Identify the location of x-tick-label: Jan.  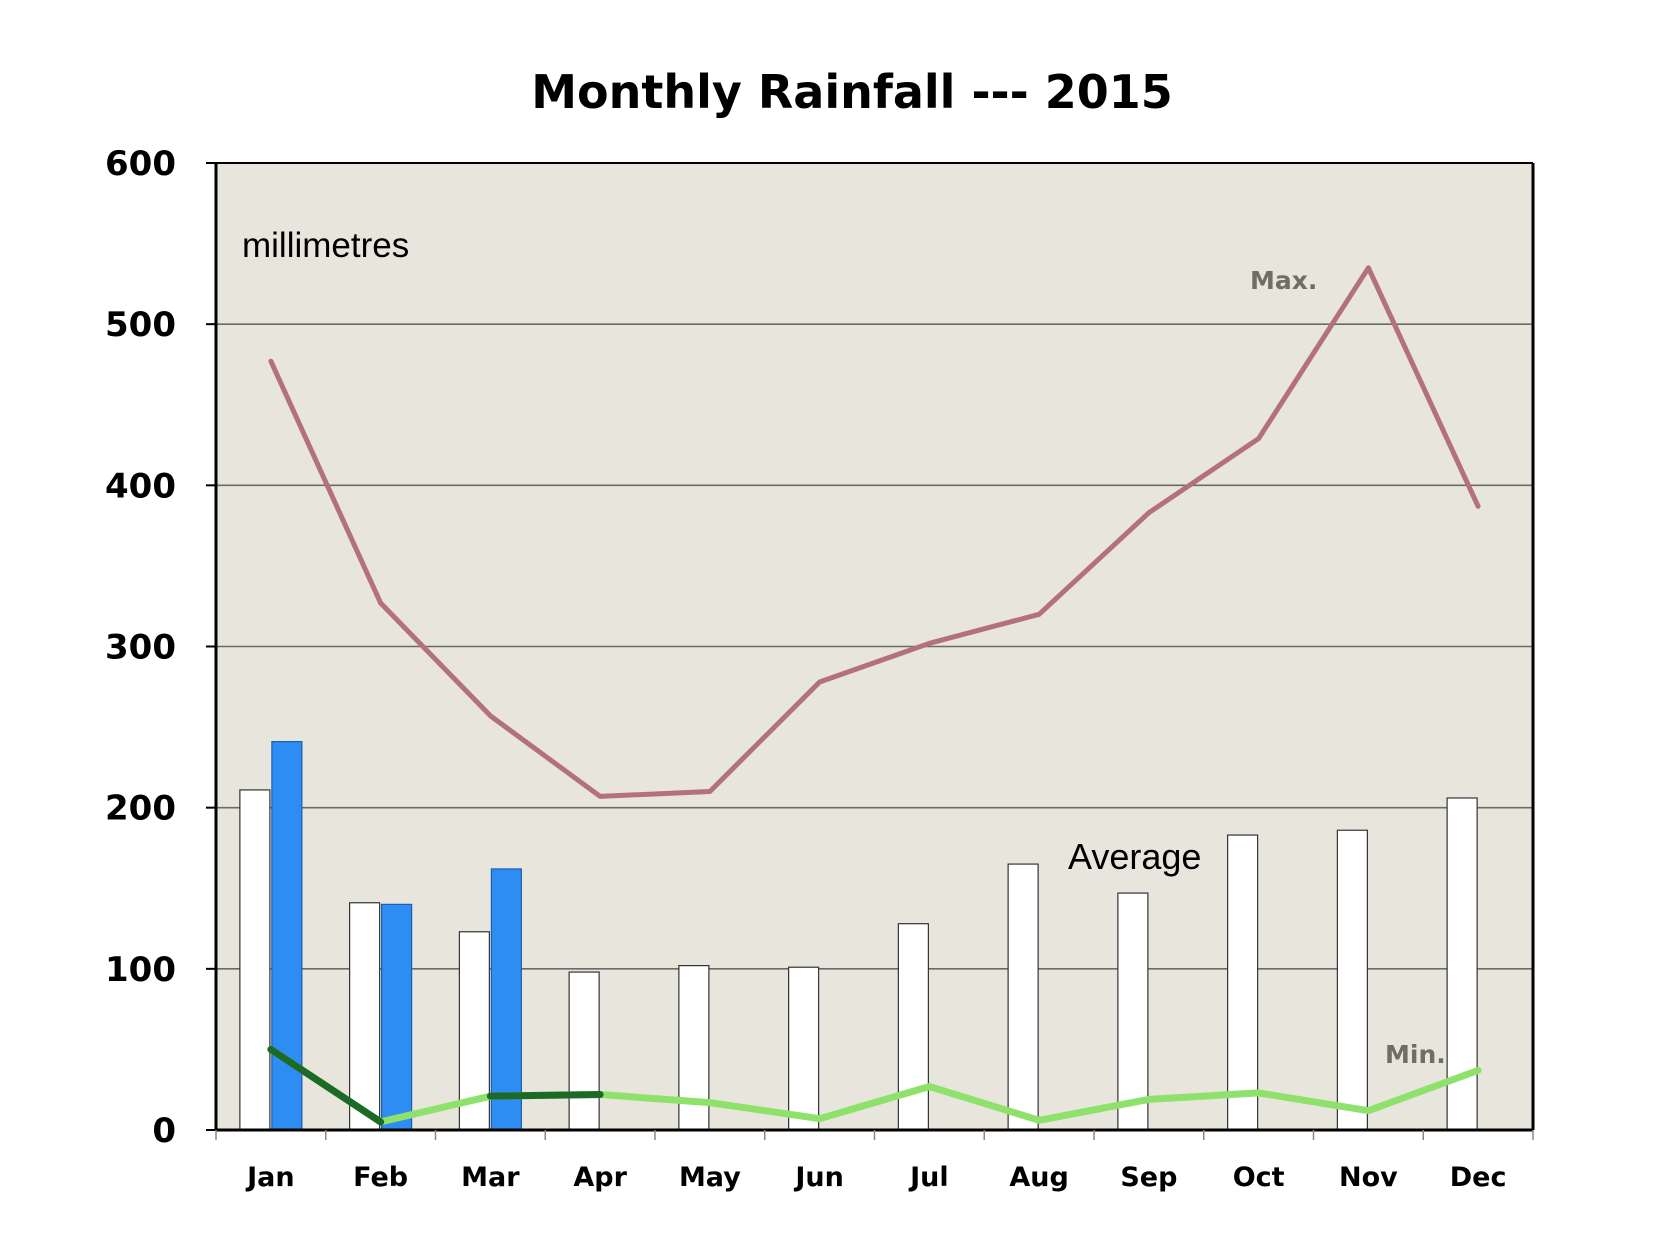
(270, 1177).